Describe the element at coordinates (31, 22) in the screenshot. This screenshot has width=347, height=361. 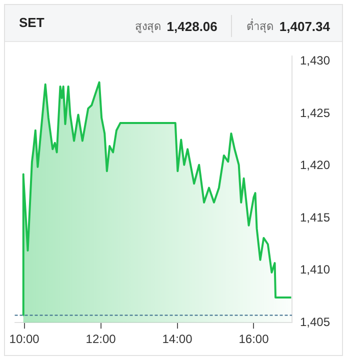
I see `chart-title: SET` at that location.